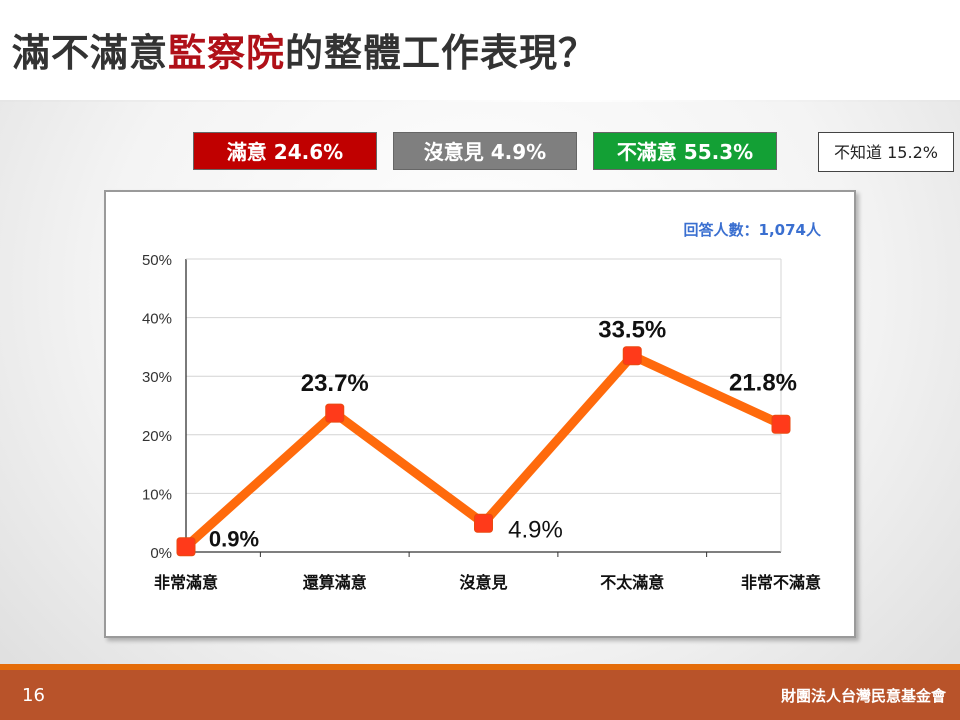 The height and width of the screenshot is (720, 960). I want to click on x-category-label: 非常不滿意, so click(781, 582).